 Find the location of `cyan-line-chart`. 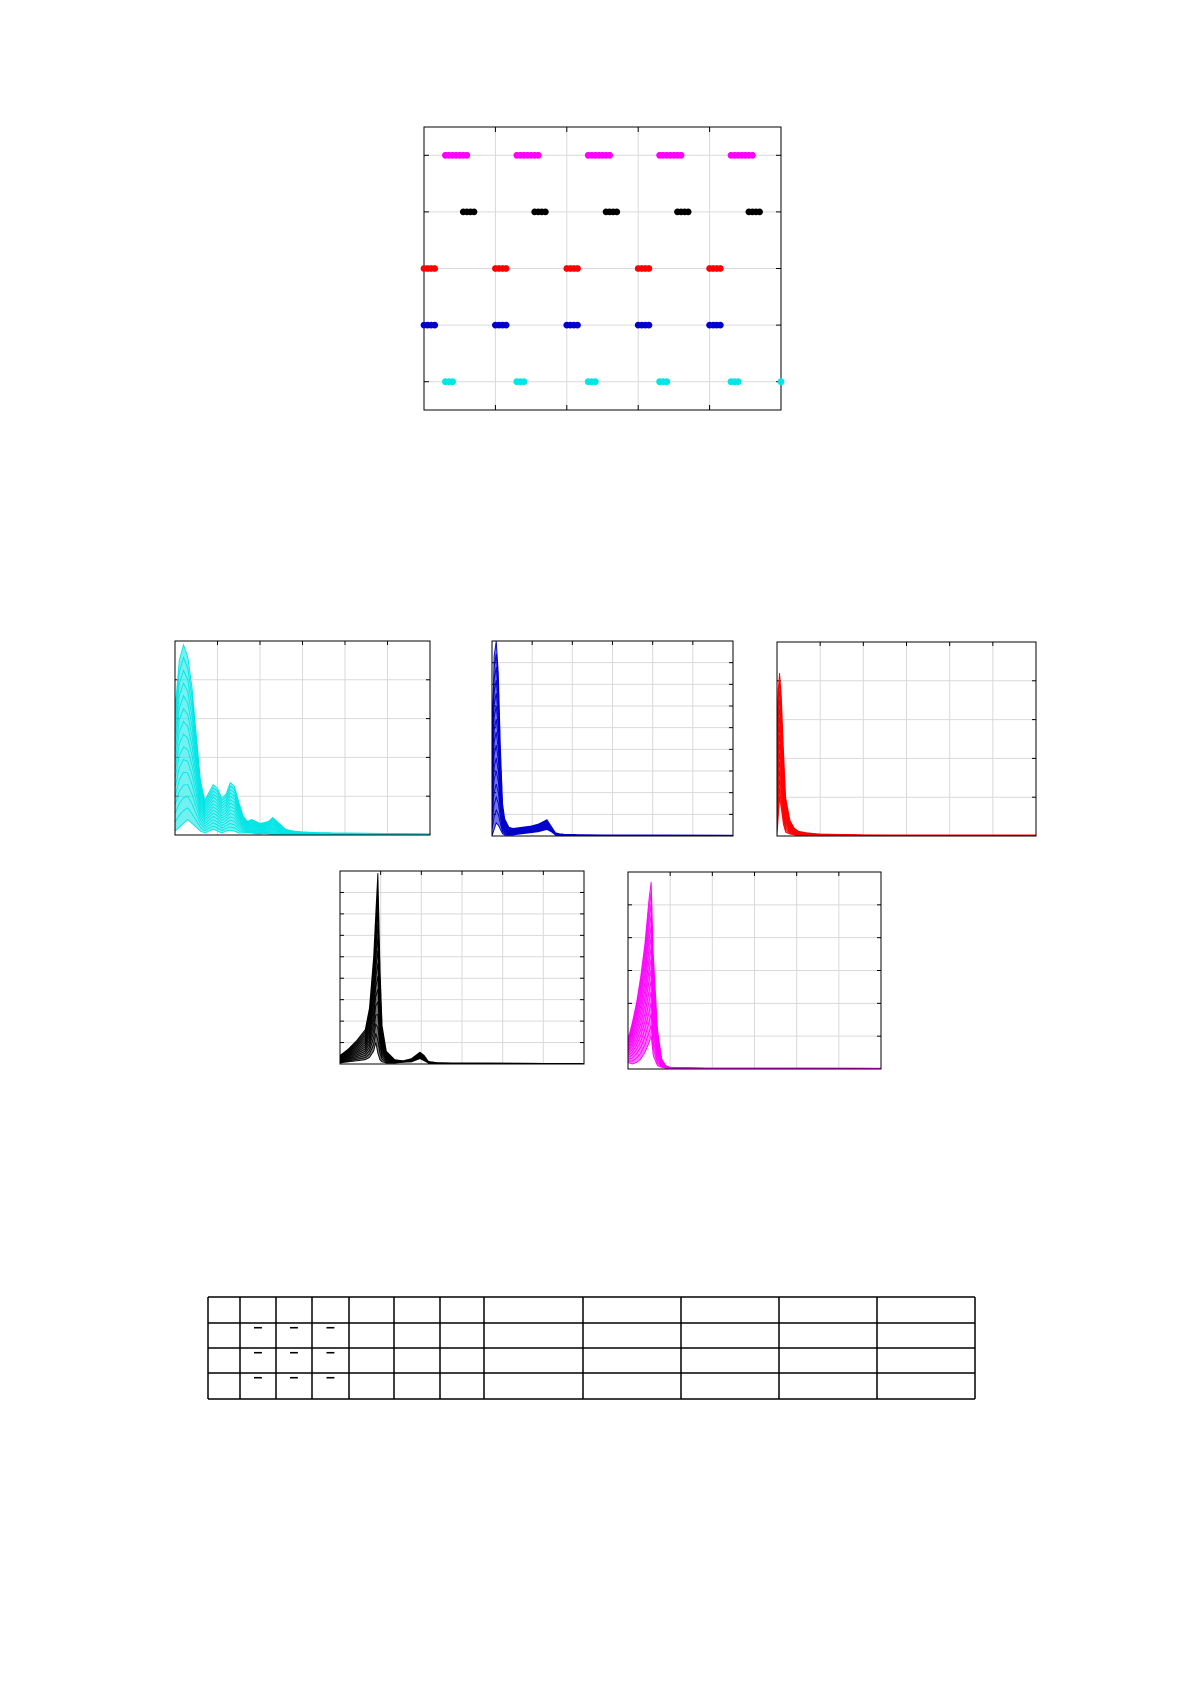

cyan-line-chart is located at coordinates (302, 738).